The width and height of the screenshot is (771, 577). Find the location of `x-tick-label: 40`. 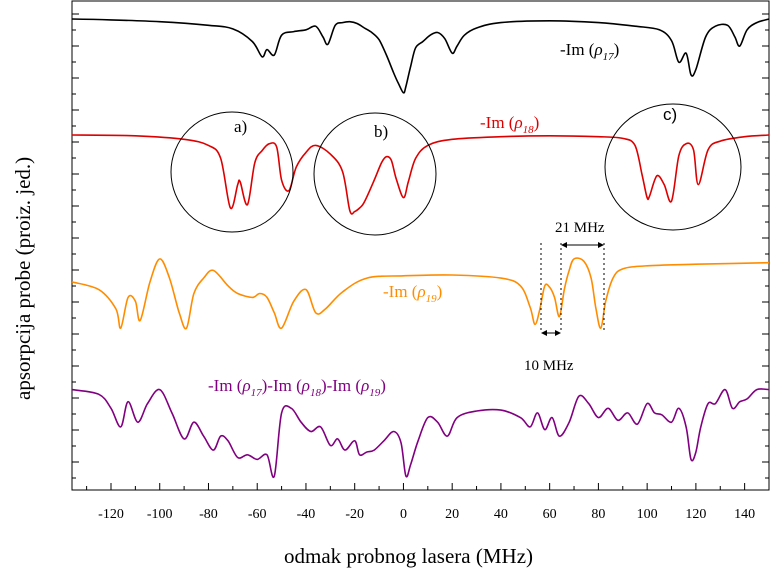

x-tick-label: 40 is located at coordinates (501, 514).